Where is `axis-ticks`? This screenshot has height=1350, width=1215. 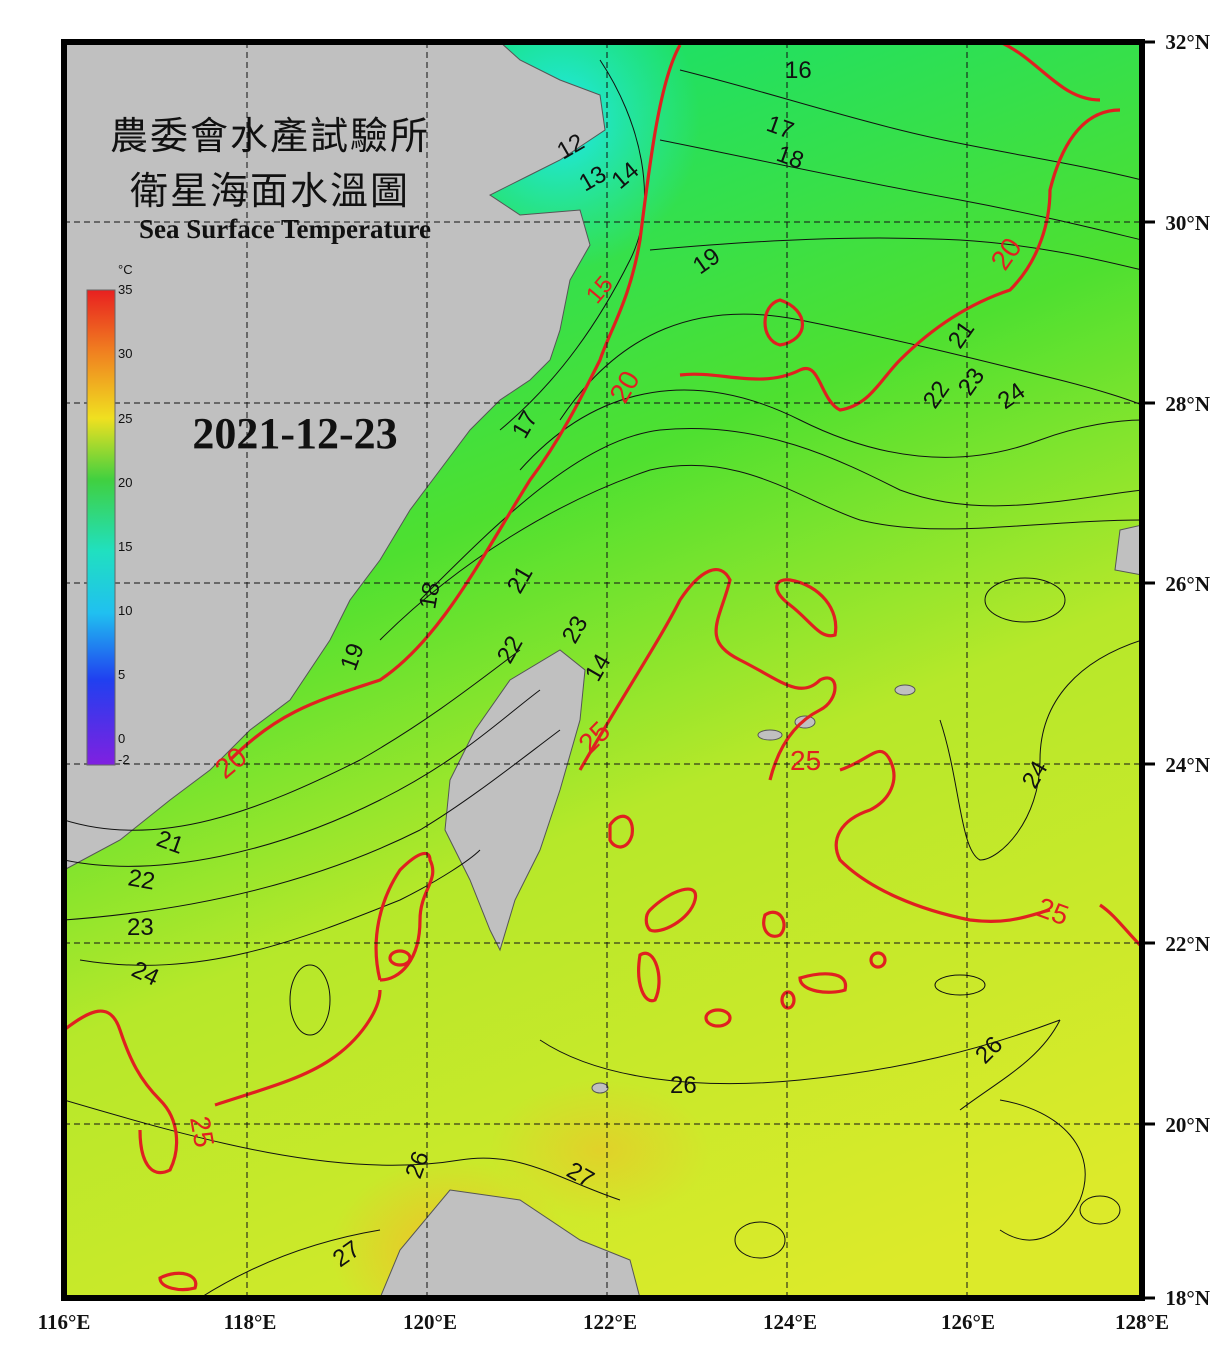
axis-ticks is located at coordinates (1148, 670).